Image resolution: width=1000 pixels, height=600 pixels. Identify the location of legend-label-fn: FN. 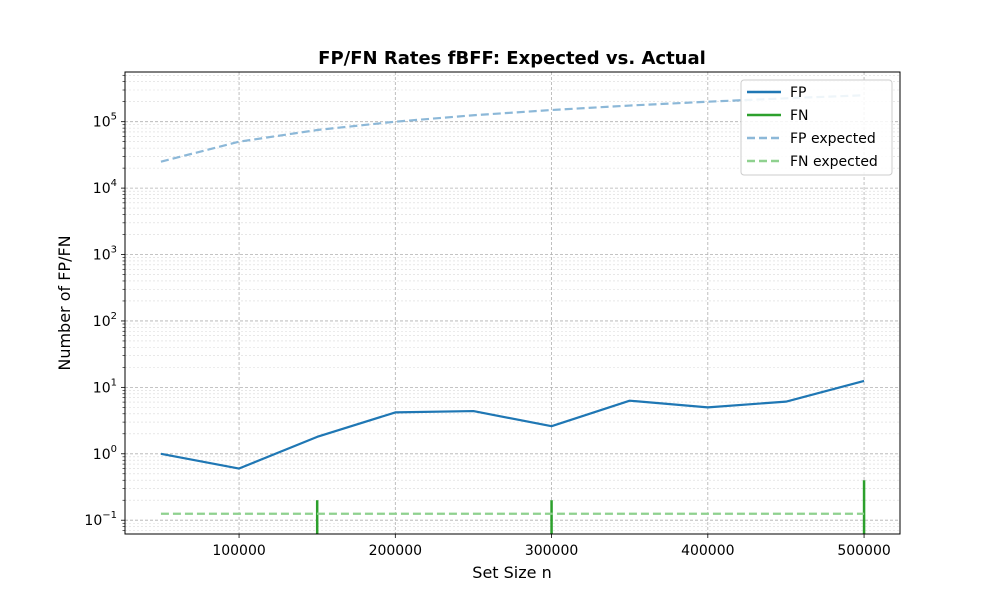
(799, 116).